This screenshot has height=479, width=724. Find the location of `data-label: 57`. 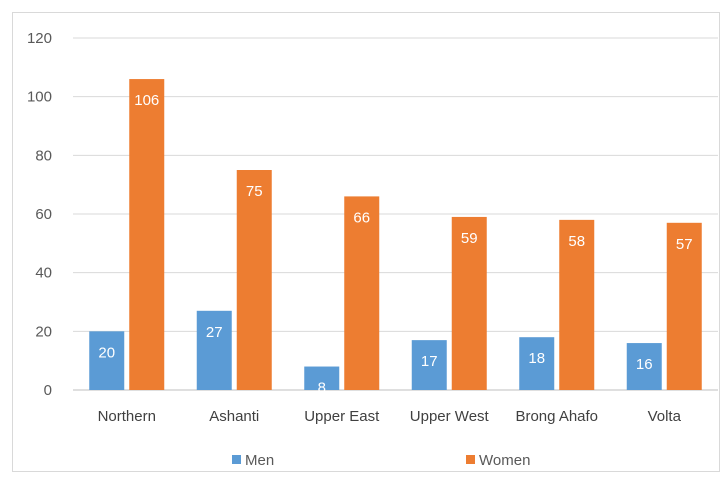

data-label: 57 is located at coordinates (684, 244).